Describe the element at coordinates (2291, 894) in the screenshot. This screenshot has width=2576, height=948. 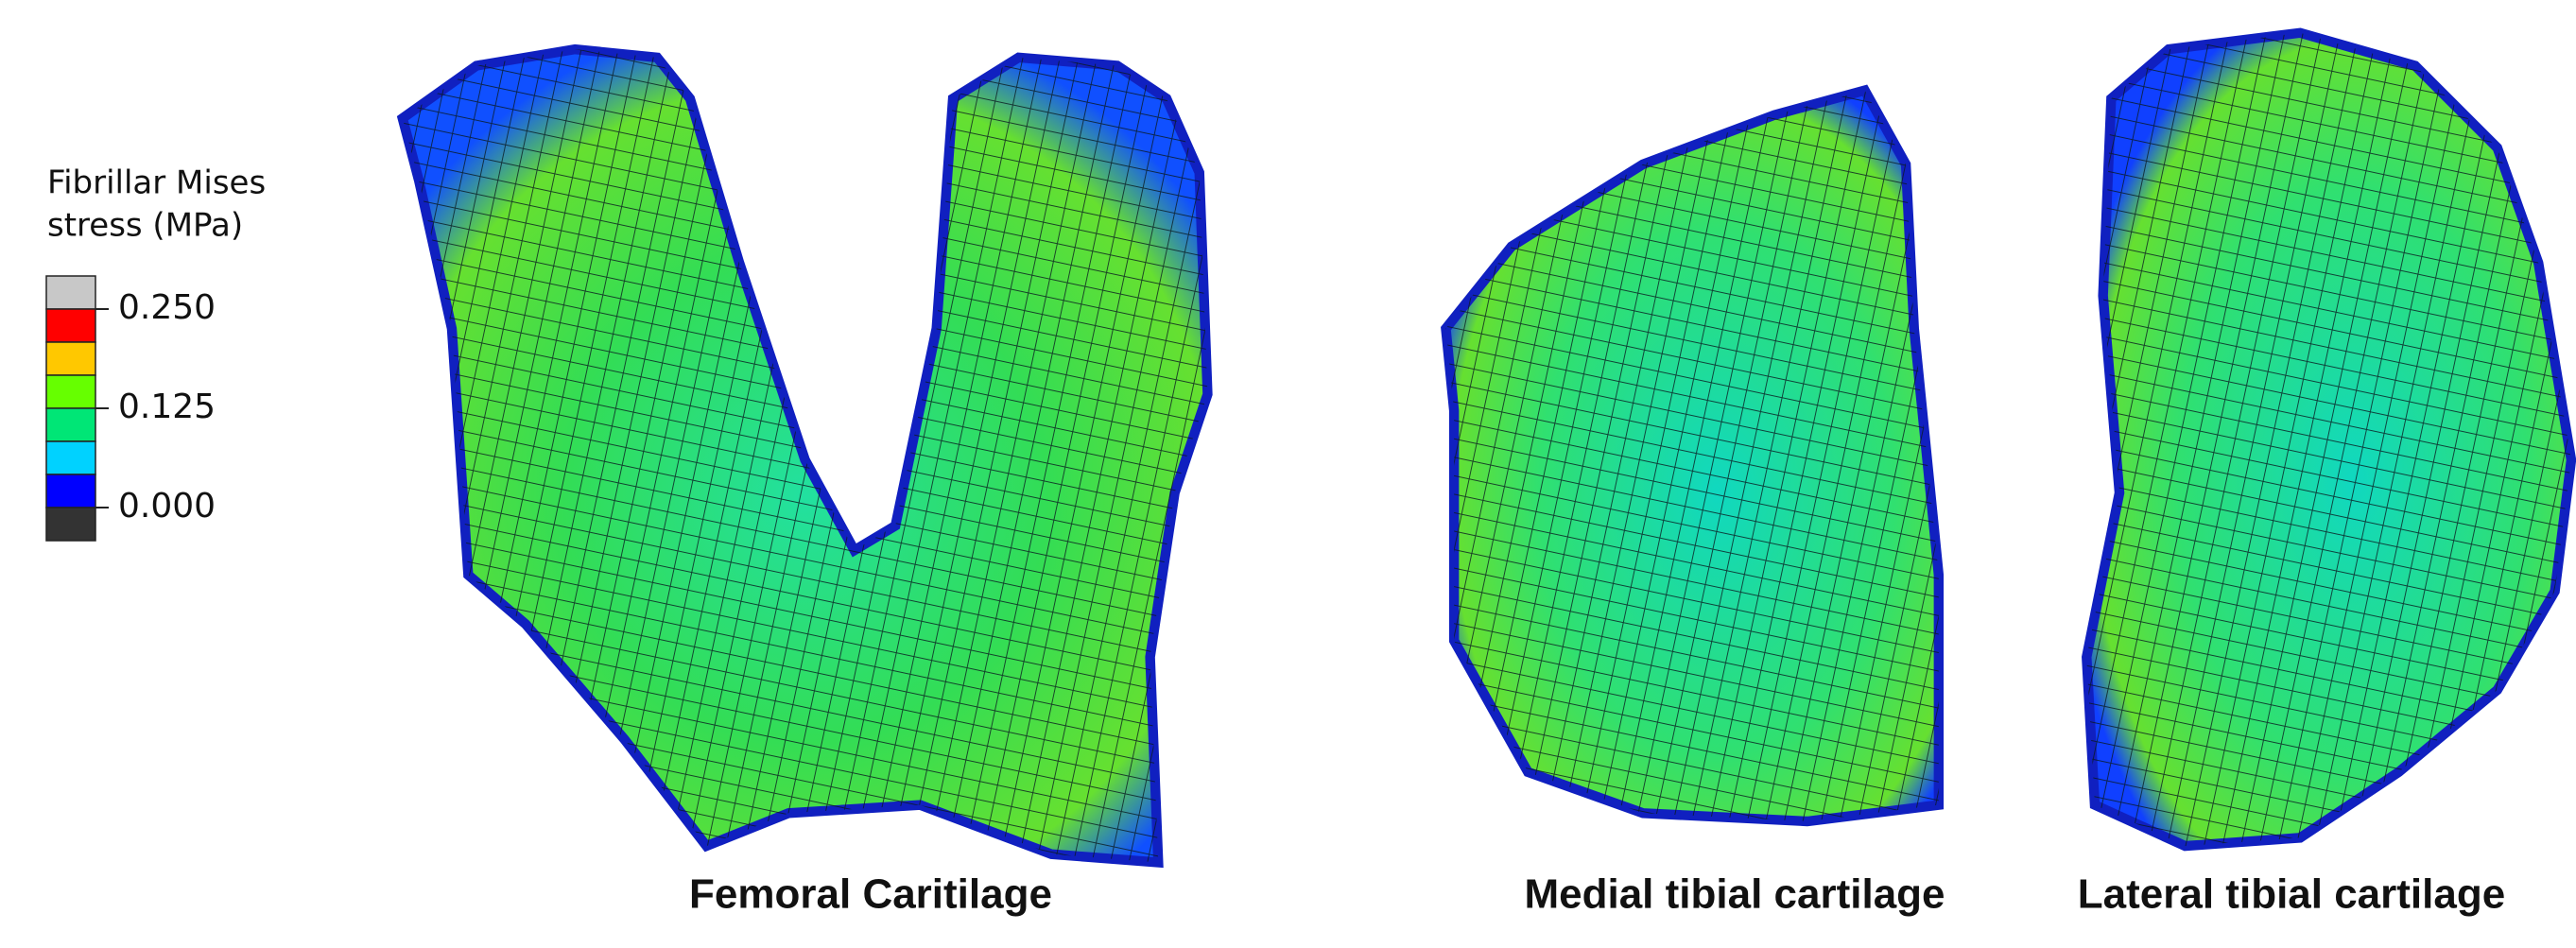
I see `caption: Lateral tibial cartilage` at that location.